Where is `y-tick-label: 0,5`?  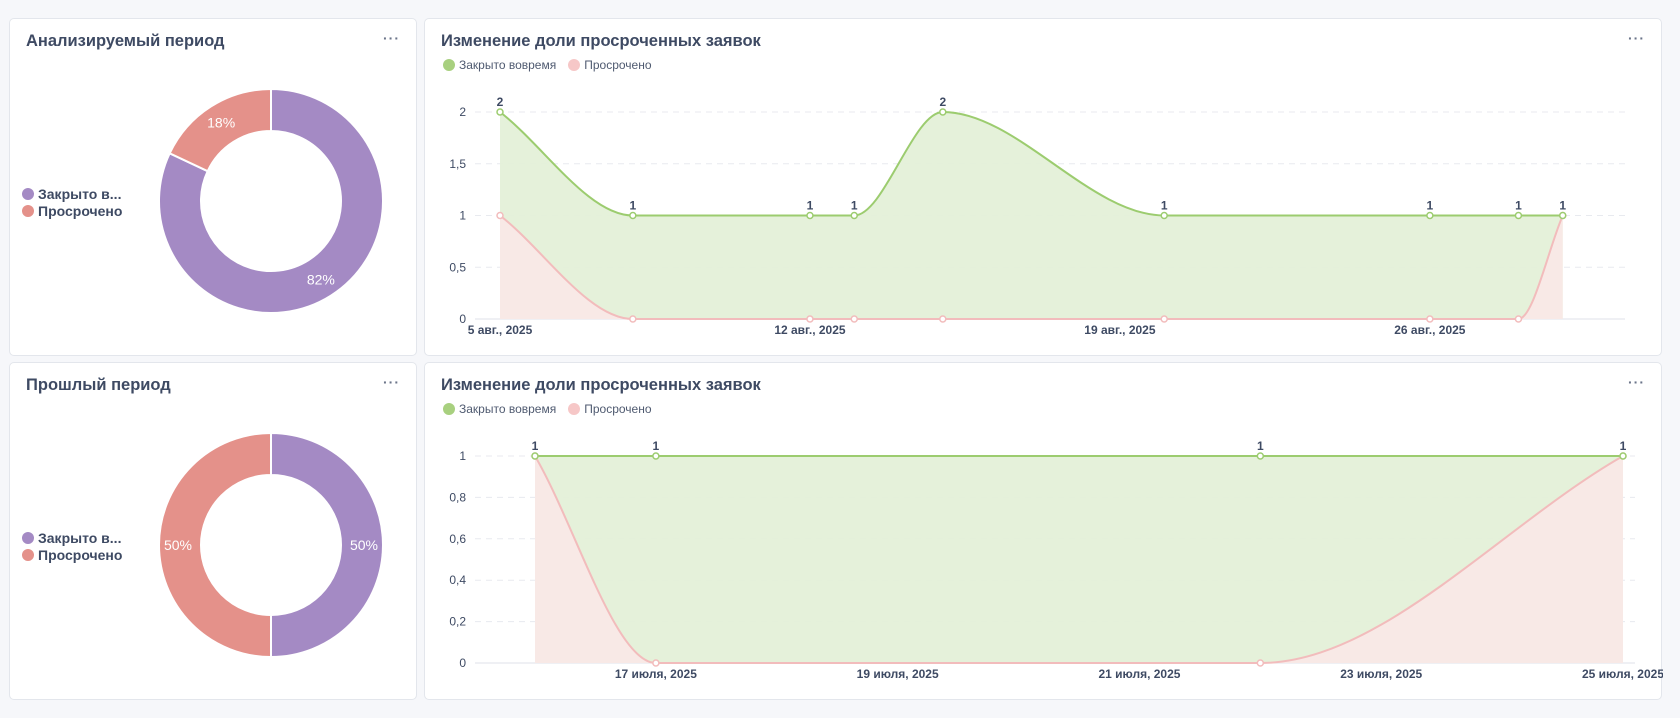 y-tick-label: 0,5 is located at coordinates (457, 267).